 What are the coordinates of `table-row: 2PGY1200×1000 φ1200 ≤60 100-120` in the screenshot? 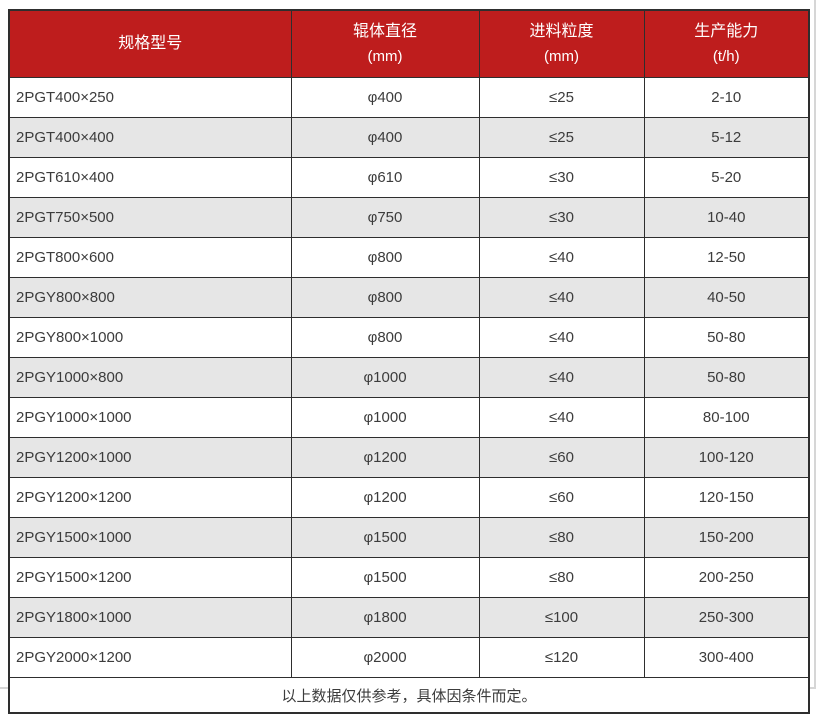 It's located at (409, 457).